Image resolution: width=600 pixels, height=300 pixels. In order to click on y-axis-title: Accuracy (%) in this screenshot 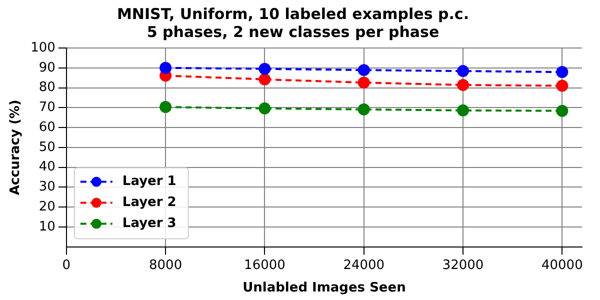, I will do `click(16, 148)`.